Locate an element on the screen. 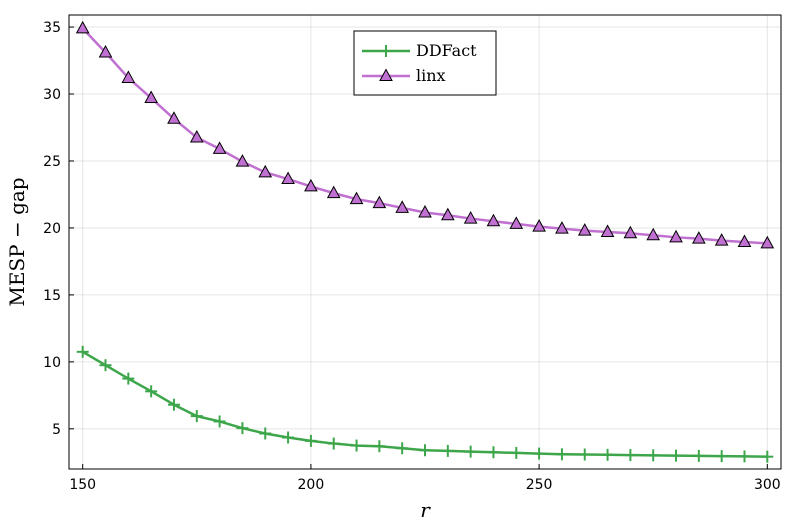 This screenshot has height=532, width=797. x-axis: 150 200 250 300 is located at coordinates (425, 478).